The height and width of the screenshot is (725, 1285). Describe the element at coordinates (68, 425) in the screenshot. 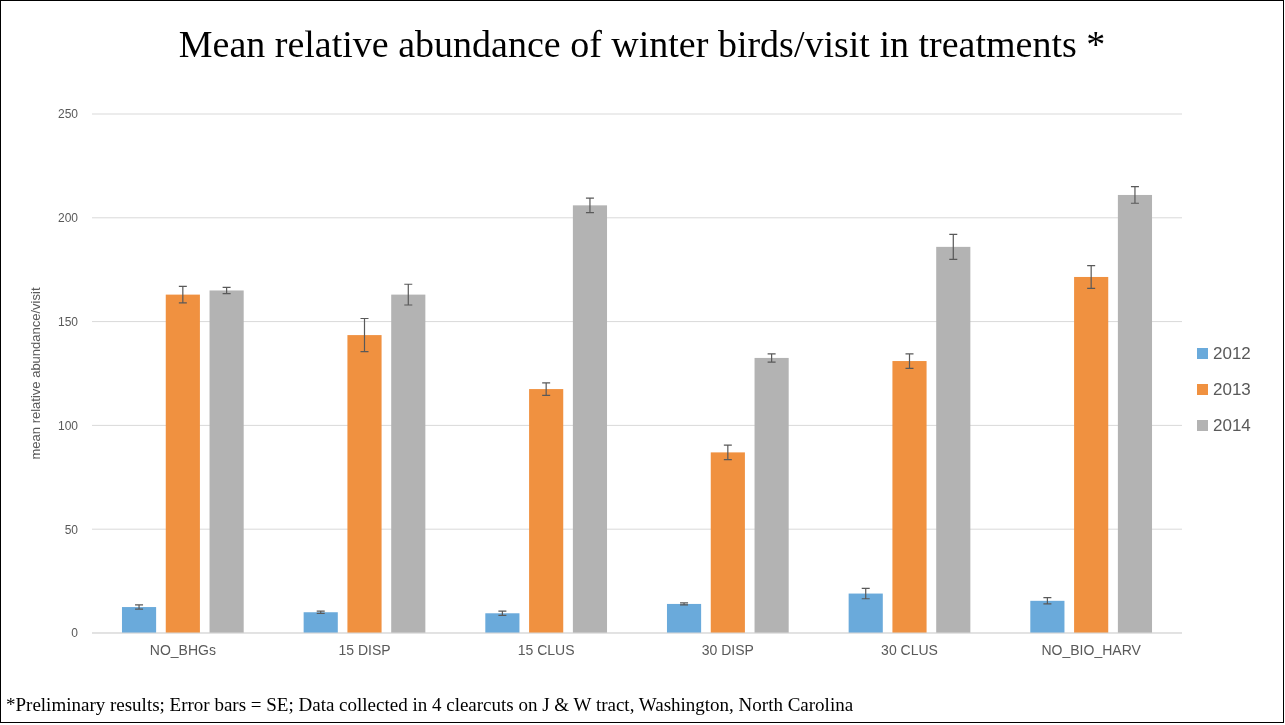

I see `y-tick-label: 100` at that location.